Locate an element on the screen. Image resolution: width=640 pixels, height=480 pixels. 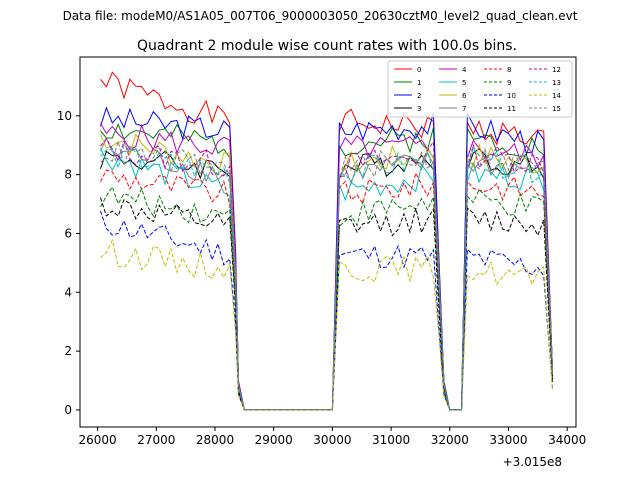
legend-label-7: 7 is located at coordinates (464, 109).